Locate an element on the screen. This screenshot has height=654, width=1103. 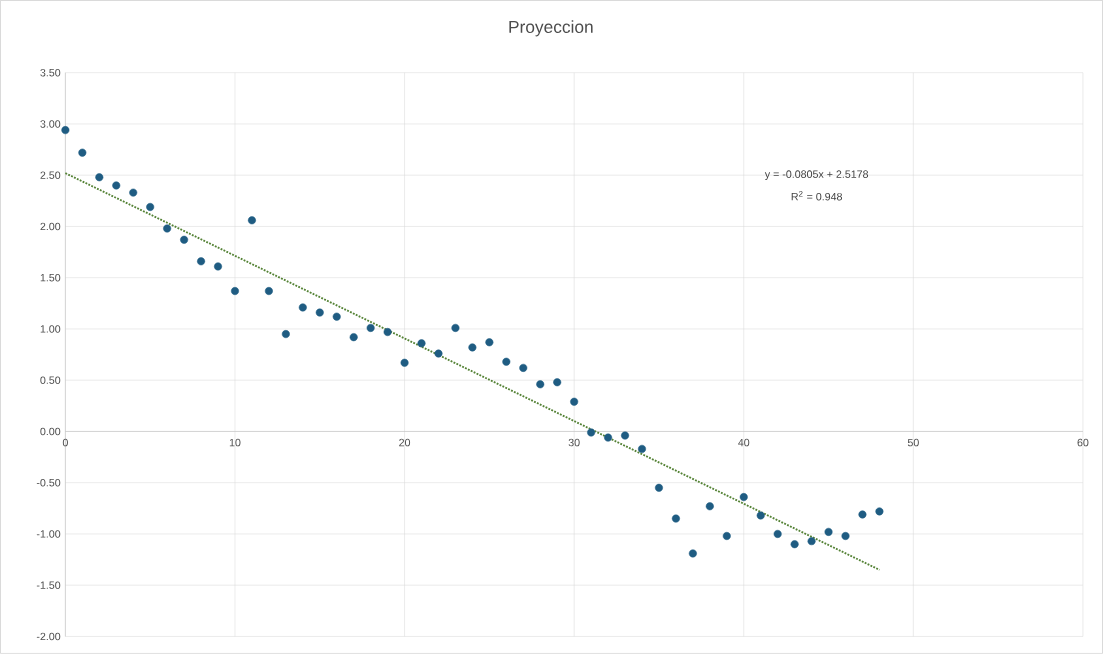
x-tick-label: 60 is located at coordinates (1083, 442).